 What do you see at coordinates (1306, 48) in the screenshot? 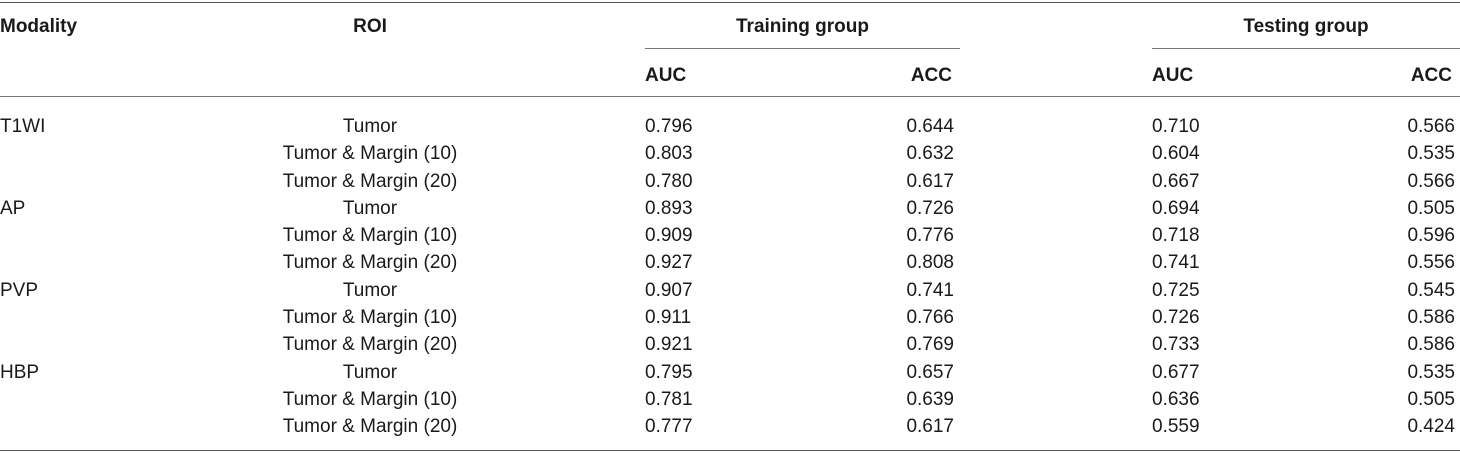
I see `testing-group-rule` at bounding box center [1306, 48].